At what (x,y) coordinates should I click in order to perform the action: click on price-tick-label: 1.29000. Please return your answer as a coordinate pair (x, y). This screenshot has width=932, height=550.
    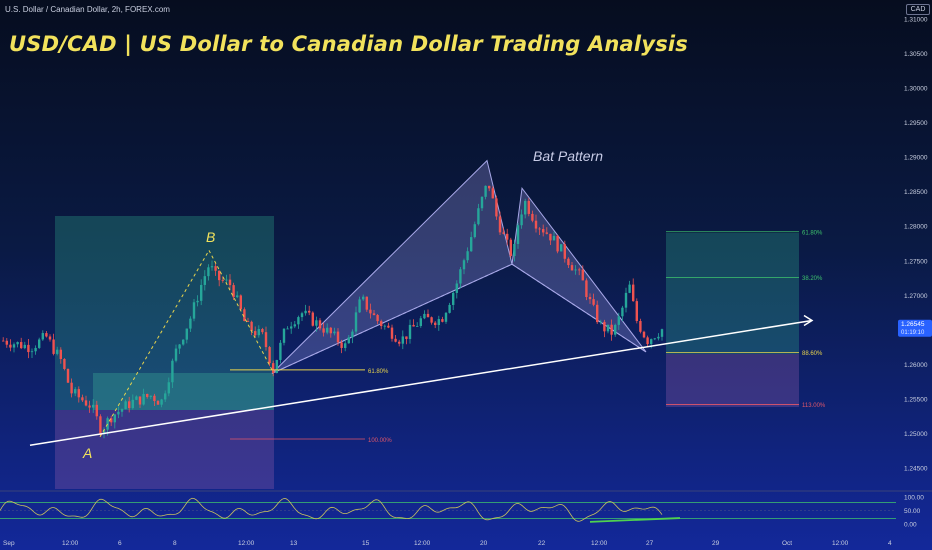
    Looking at the image, I should click on (916, 158).